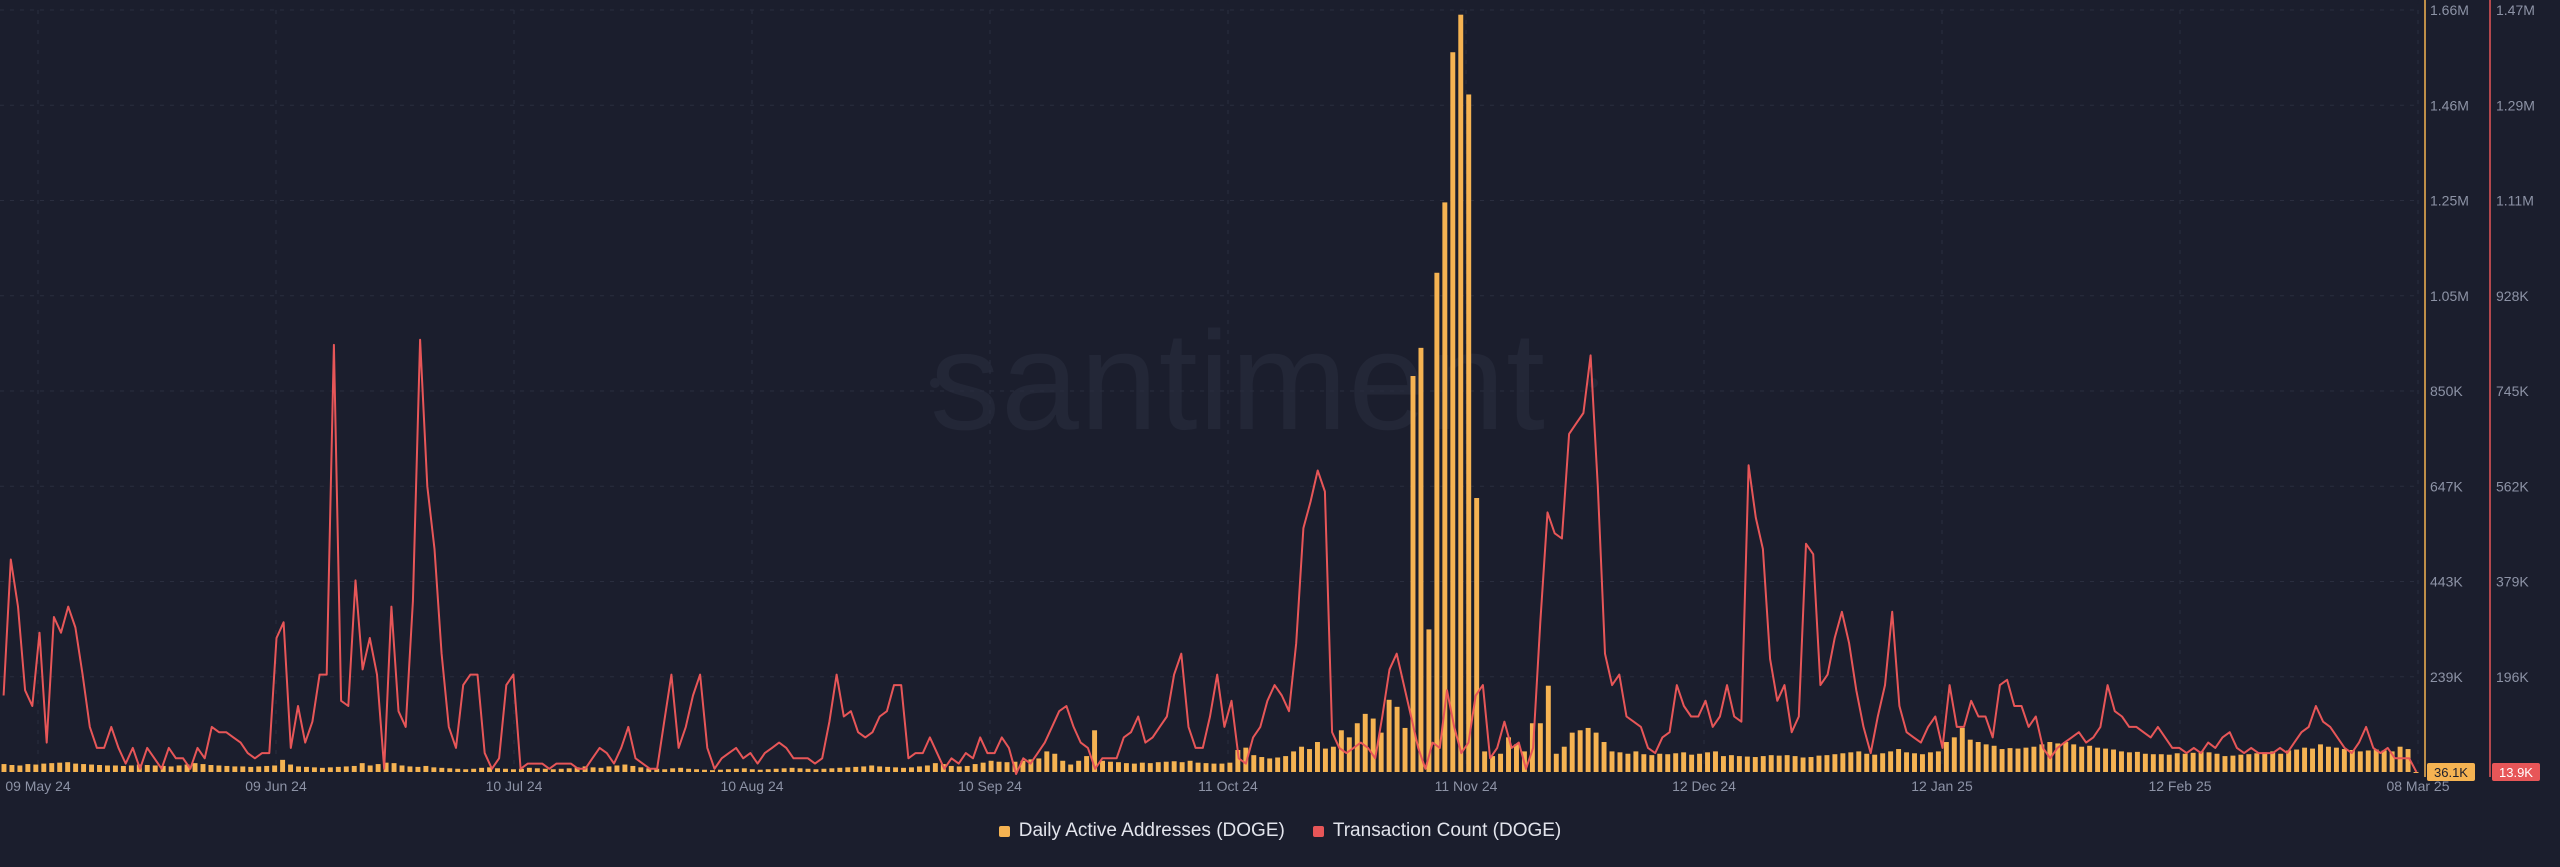  What do you see at coordinates (2512, 391) in the screenshot?
I see `y-right-tick-label: 745K` at bounding box center [2512, 391].